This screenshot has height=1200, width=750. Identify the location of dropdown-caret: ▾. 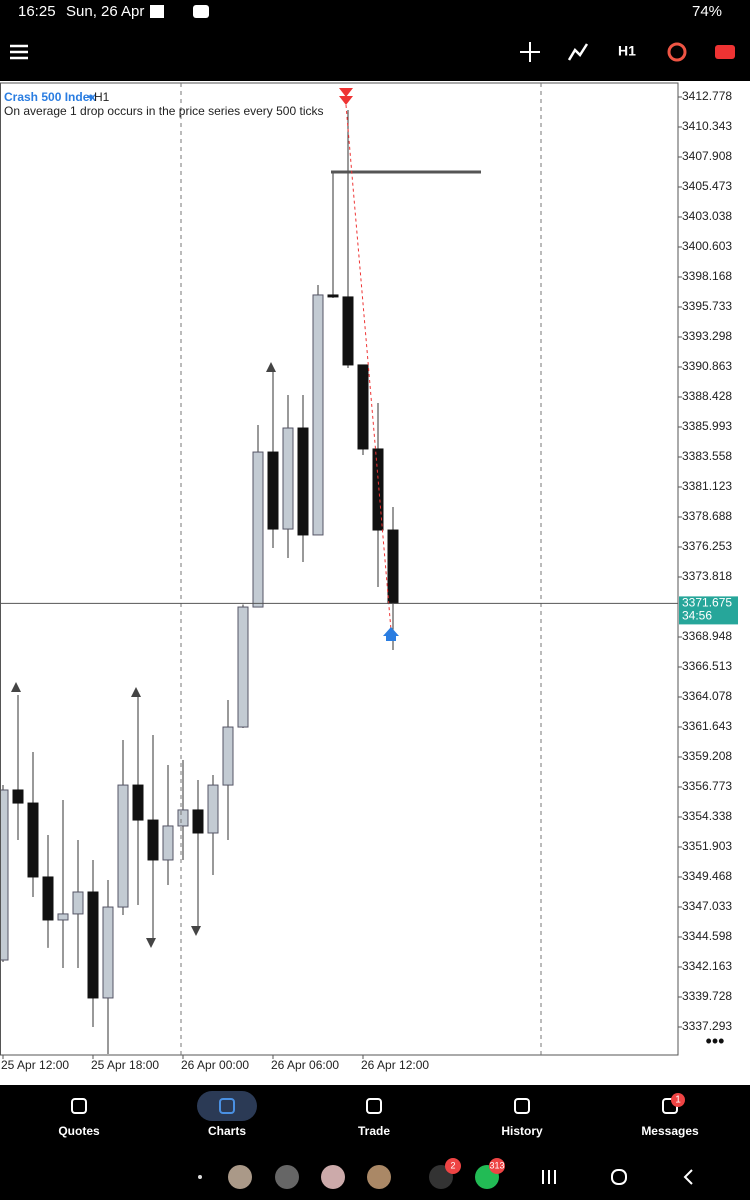
(90, 98).